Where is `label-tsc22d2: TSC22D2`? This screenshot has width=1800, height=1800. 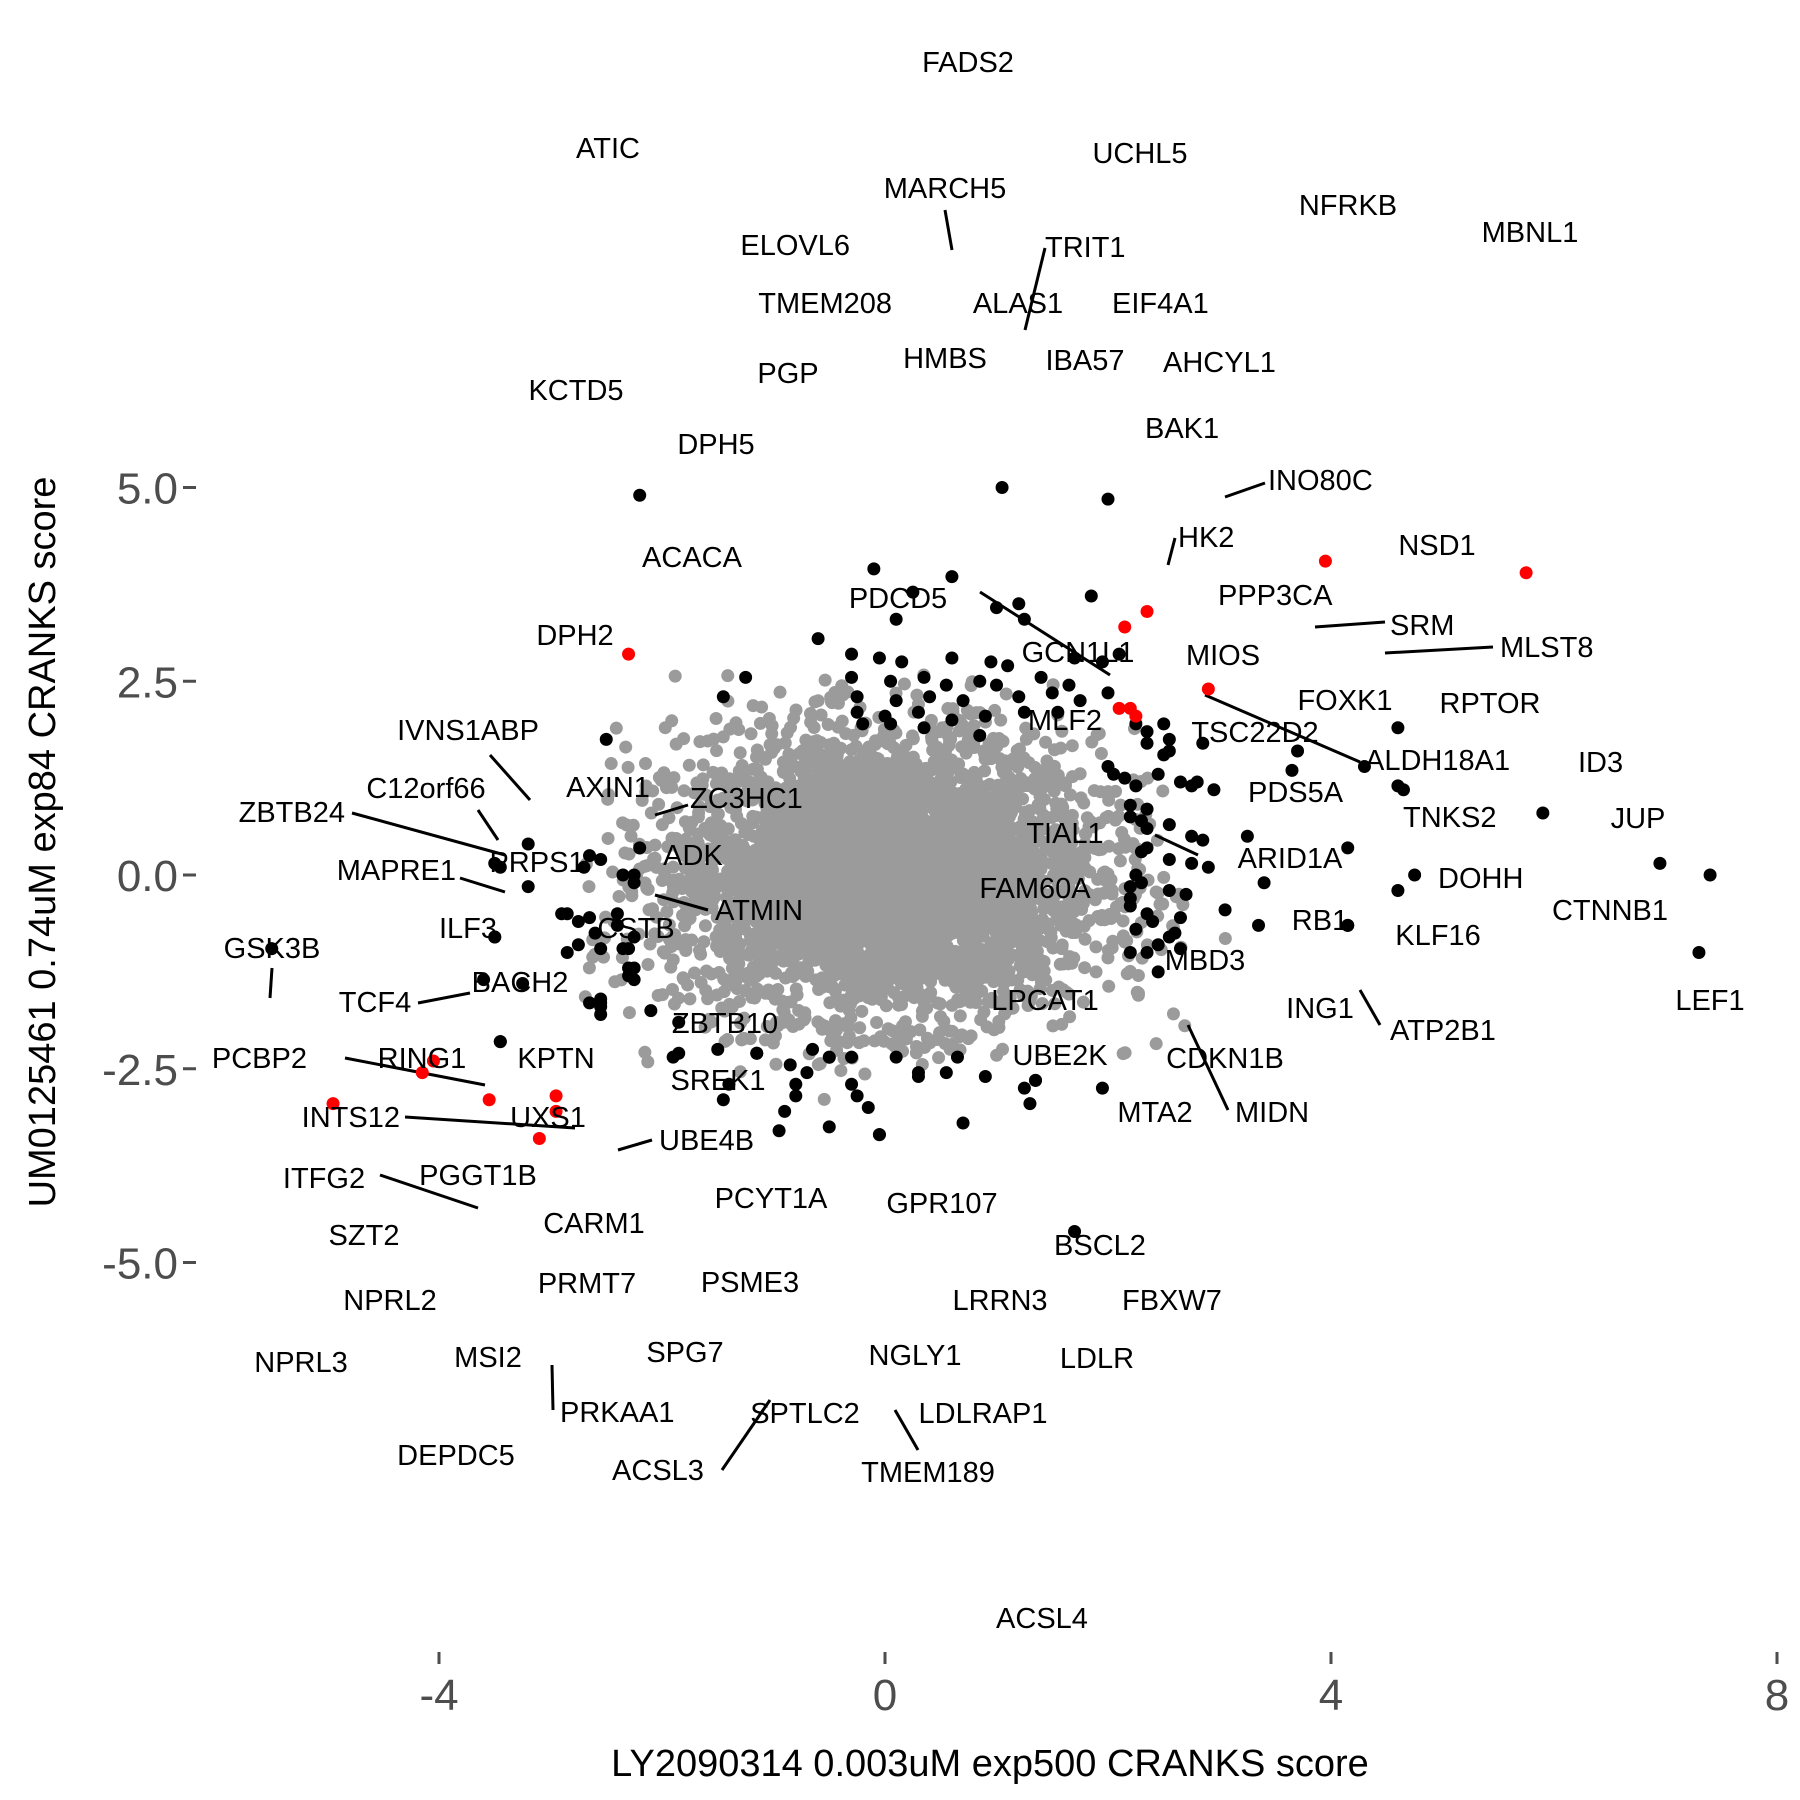 label-tsc22d2: TSC22D2 is located at coordinates (1254, 733).